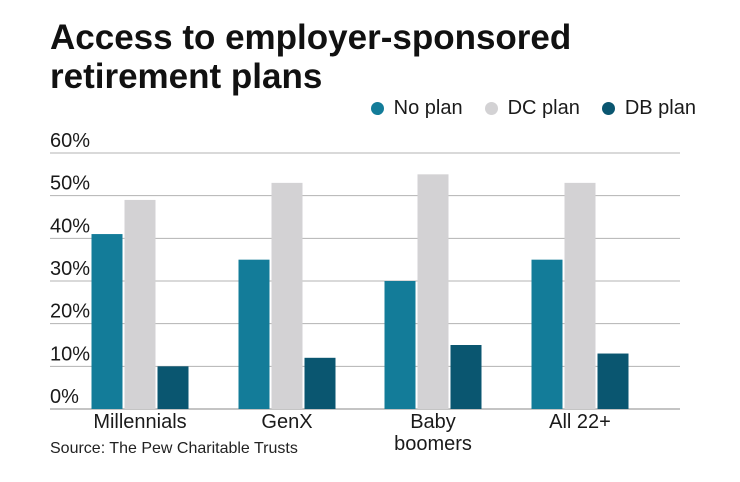  I want to click on y-tick-label-6: 60%, so click(70, 141).